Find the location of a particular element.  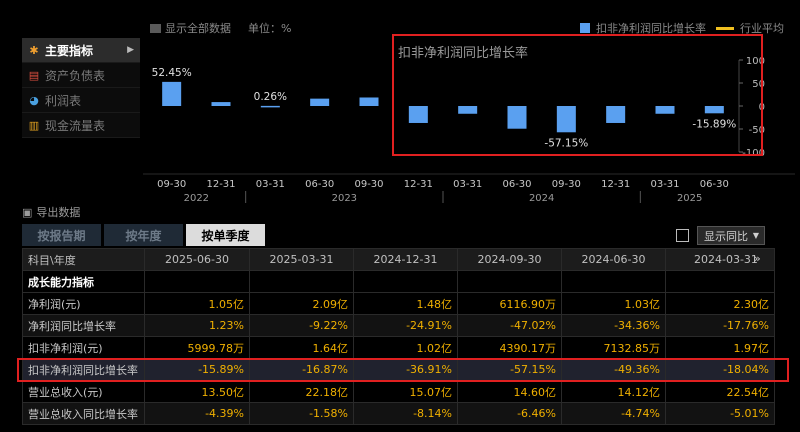

chevron-right-icon: ▶ is located at coordinates (130, 50).